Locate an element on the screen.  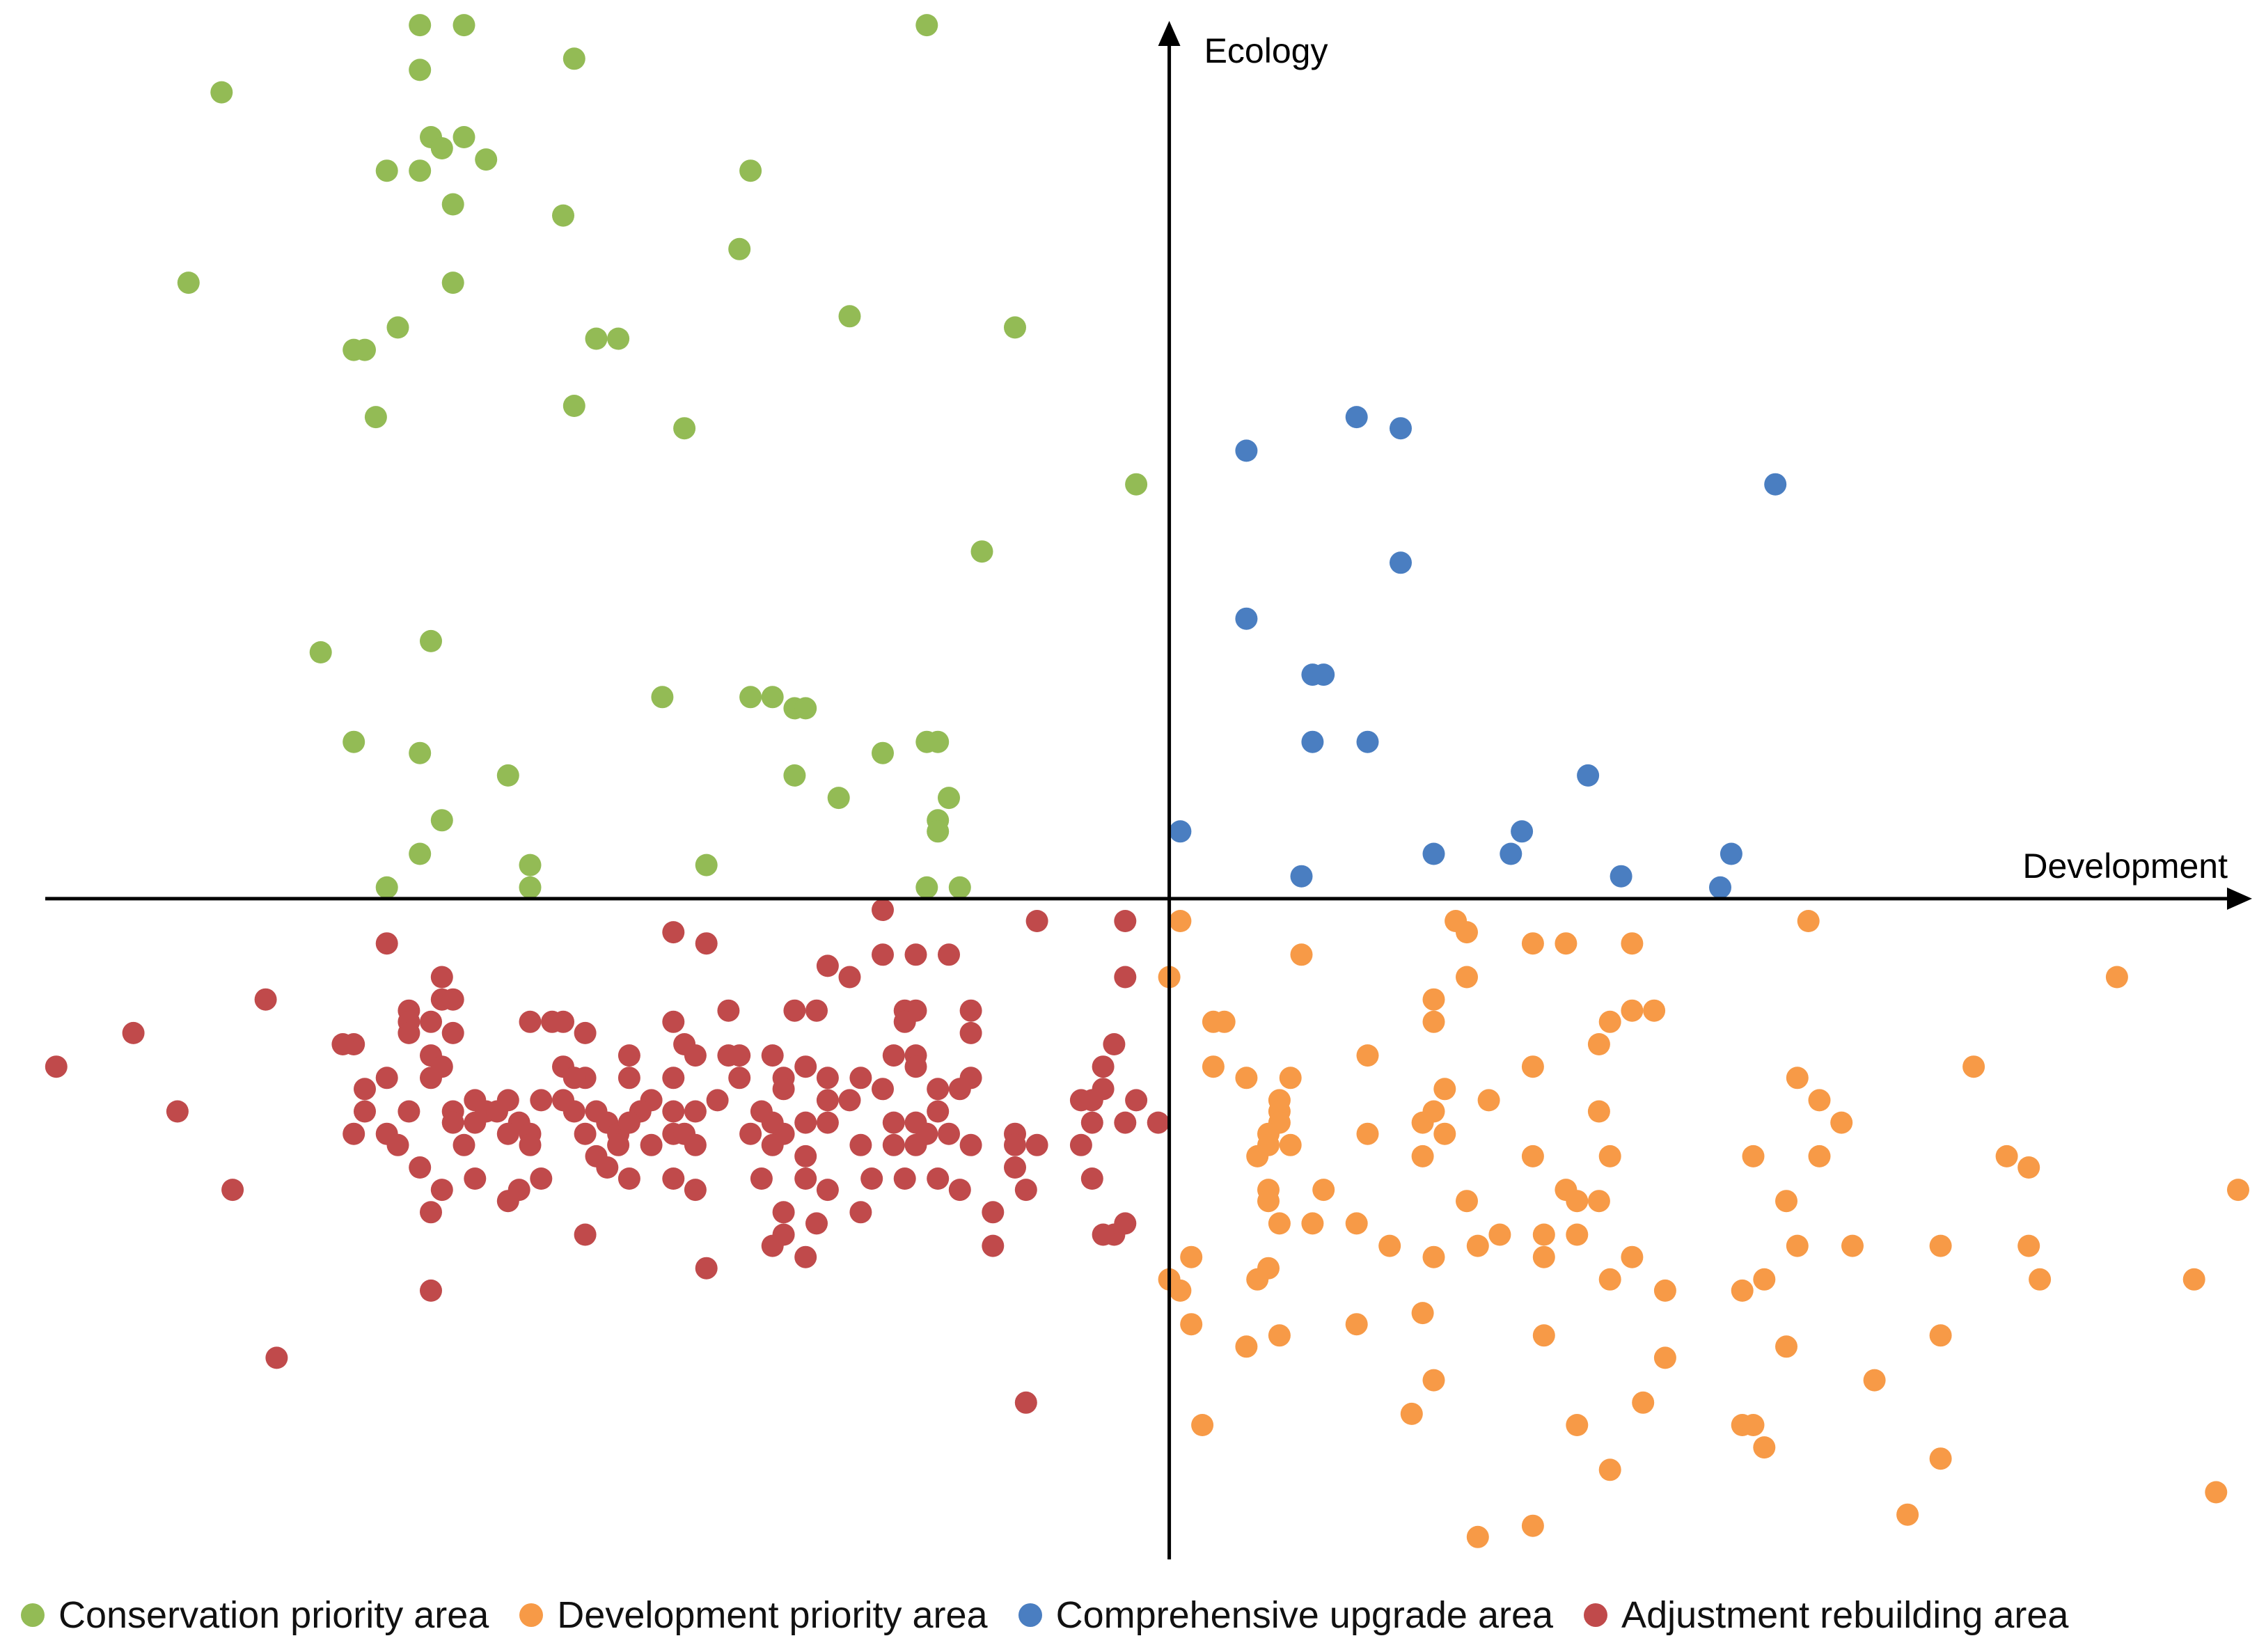
legend-item-conservation: Conservation priority area is located at coordinates (255, 1615).